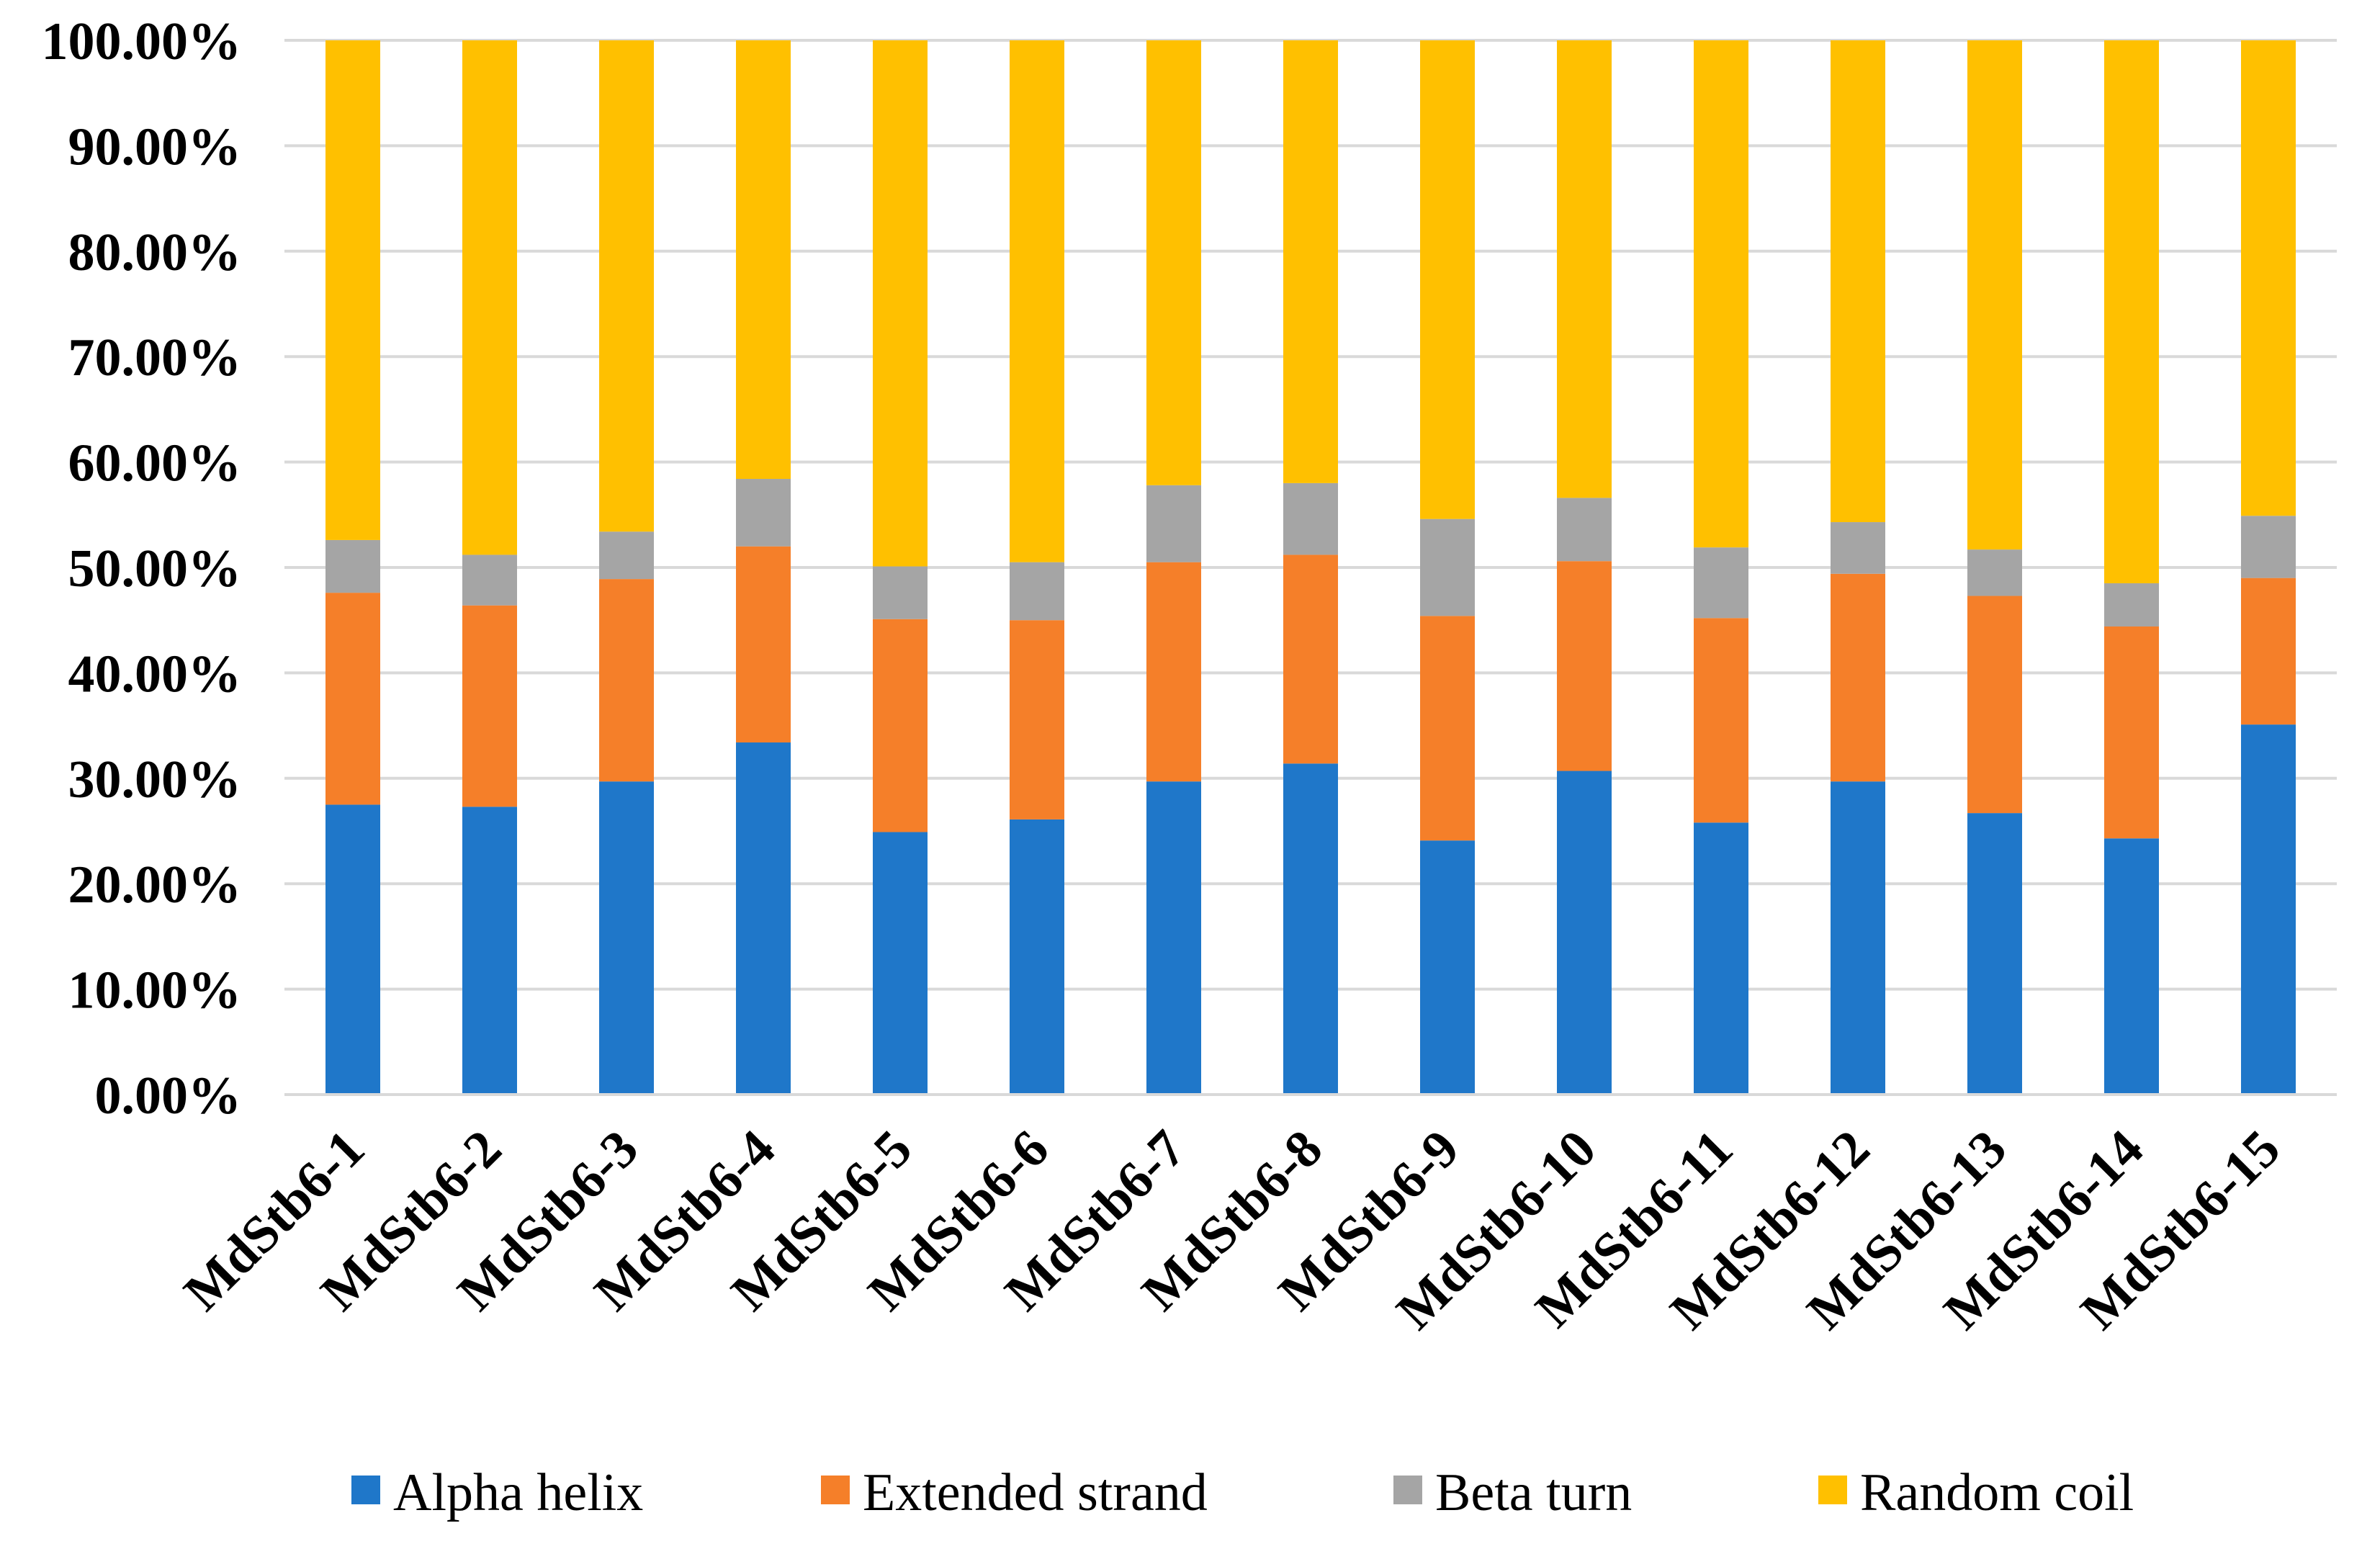 This screenshot has height=1554, width=2380. I want to click on legend-label: Beta turn, so click(1533, 1492).